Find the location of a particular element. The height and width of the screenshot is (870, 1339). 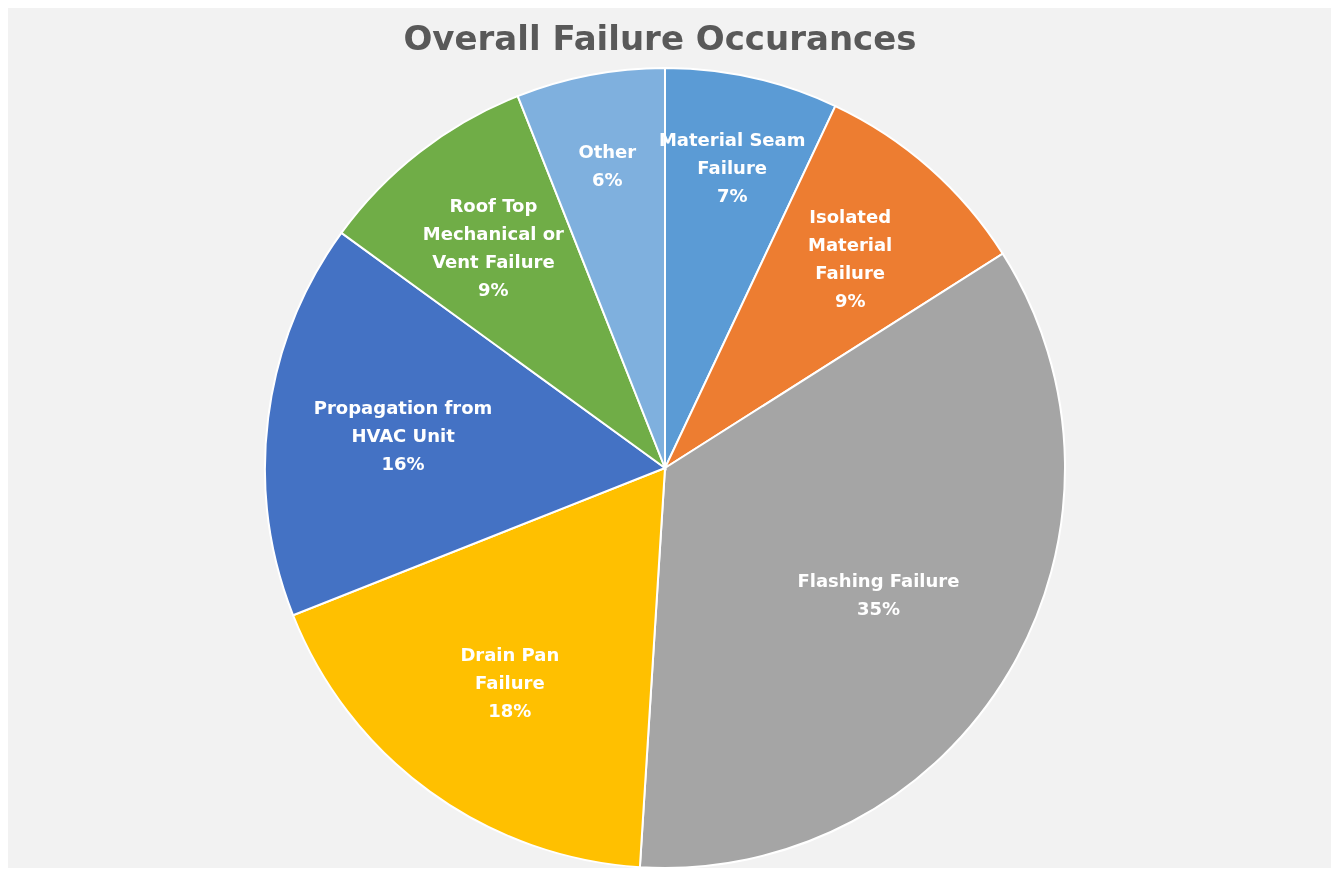

data-label: 7% is located at coordinates (732, 195).